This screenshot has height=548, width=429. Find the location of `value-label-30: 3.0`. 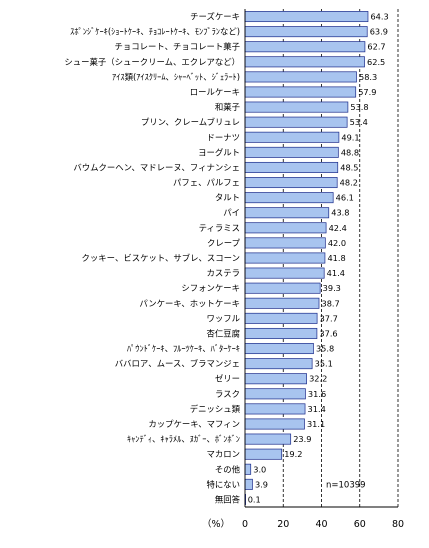

value-label-30: 3.0 is located at coordinates (259, 469).